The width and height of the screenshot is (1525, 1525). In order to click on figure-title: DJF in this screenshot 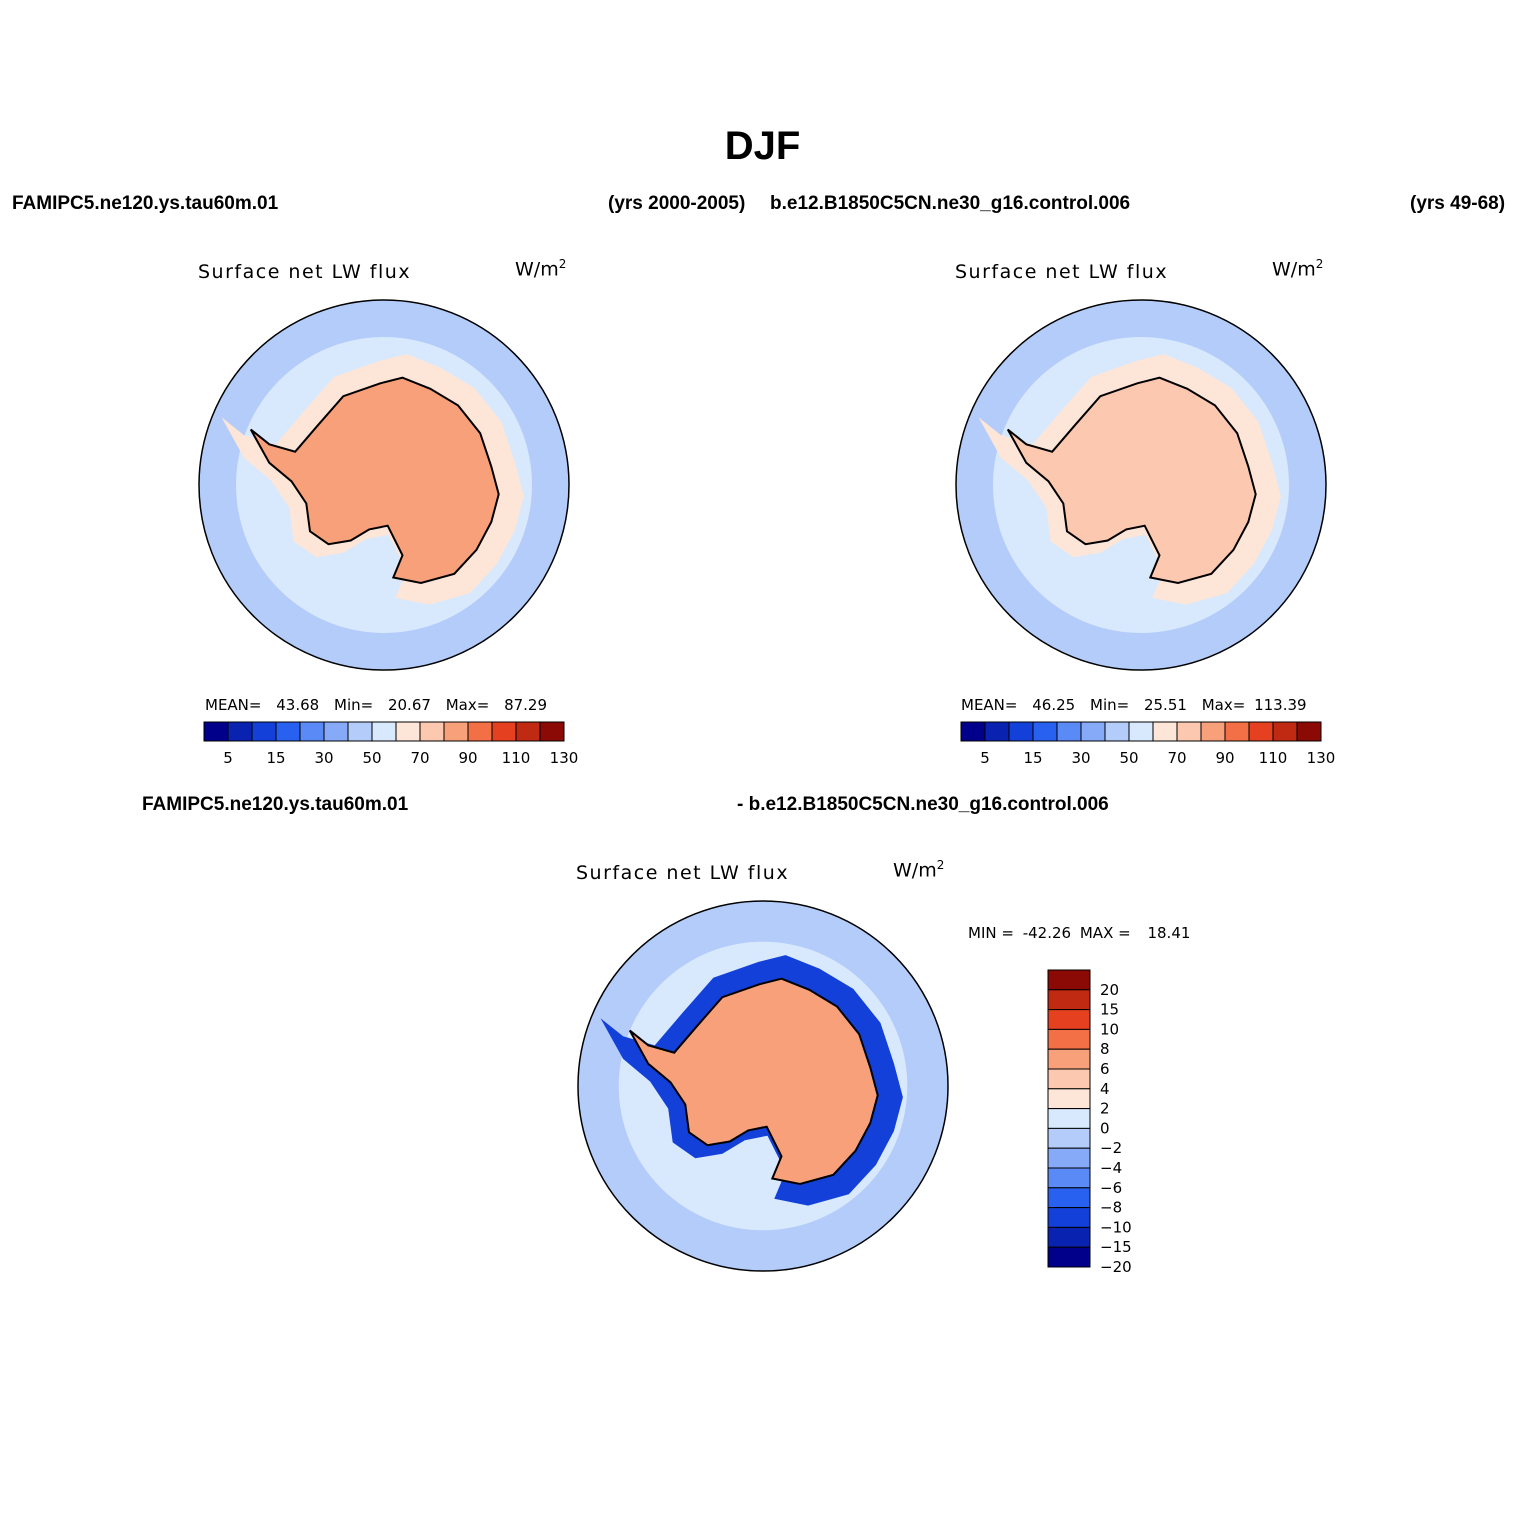, I will do `click(762, 146)`.